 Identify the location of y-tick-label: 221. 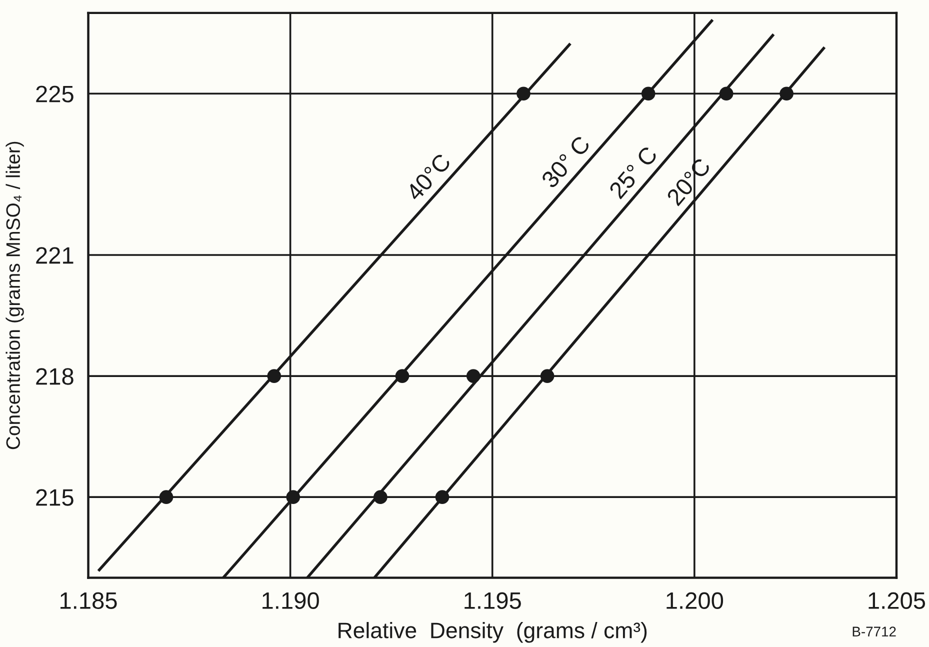
(55, 255).